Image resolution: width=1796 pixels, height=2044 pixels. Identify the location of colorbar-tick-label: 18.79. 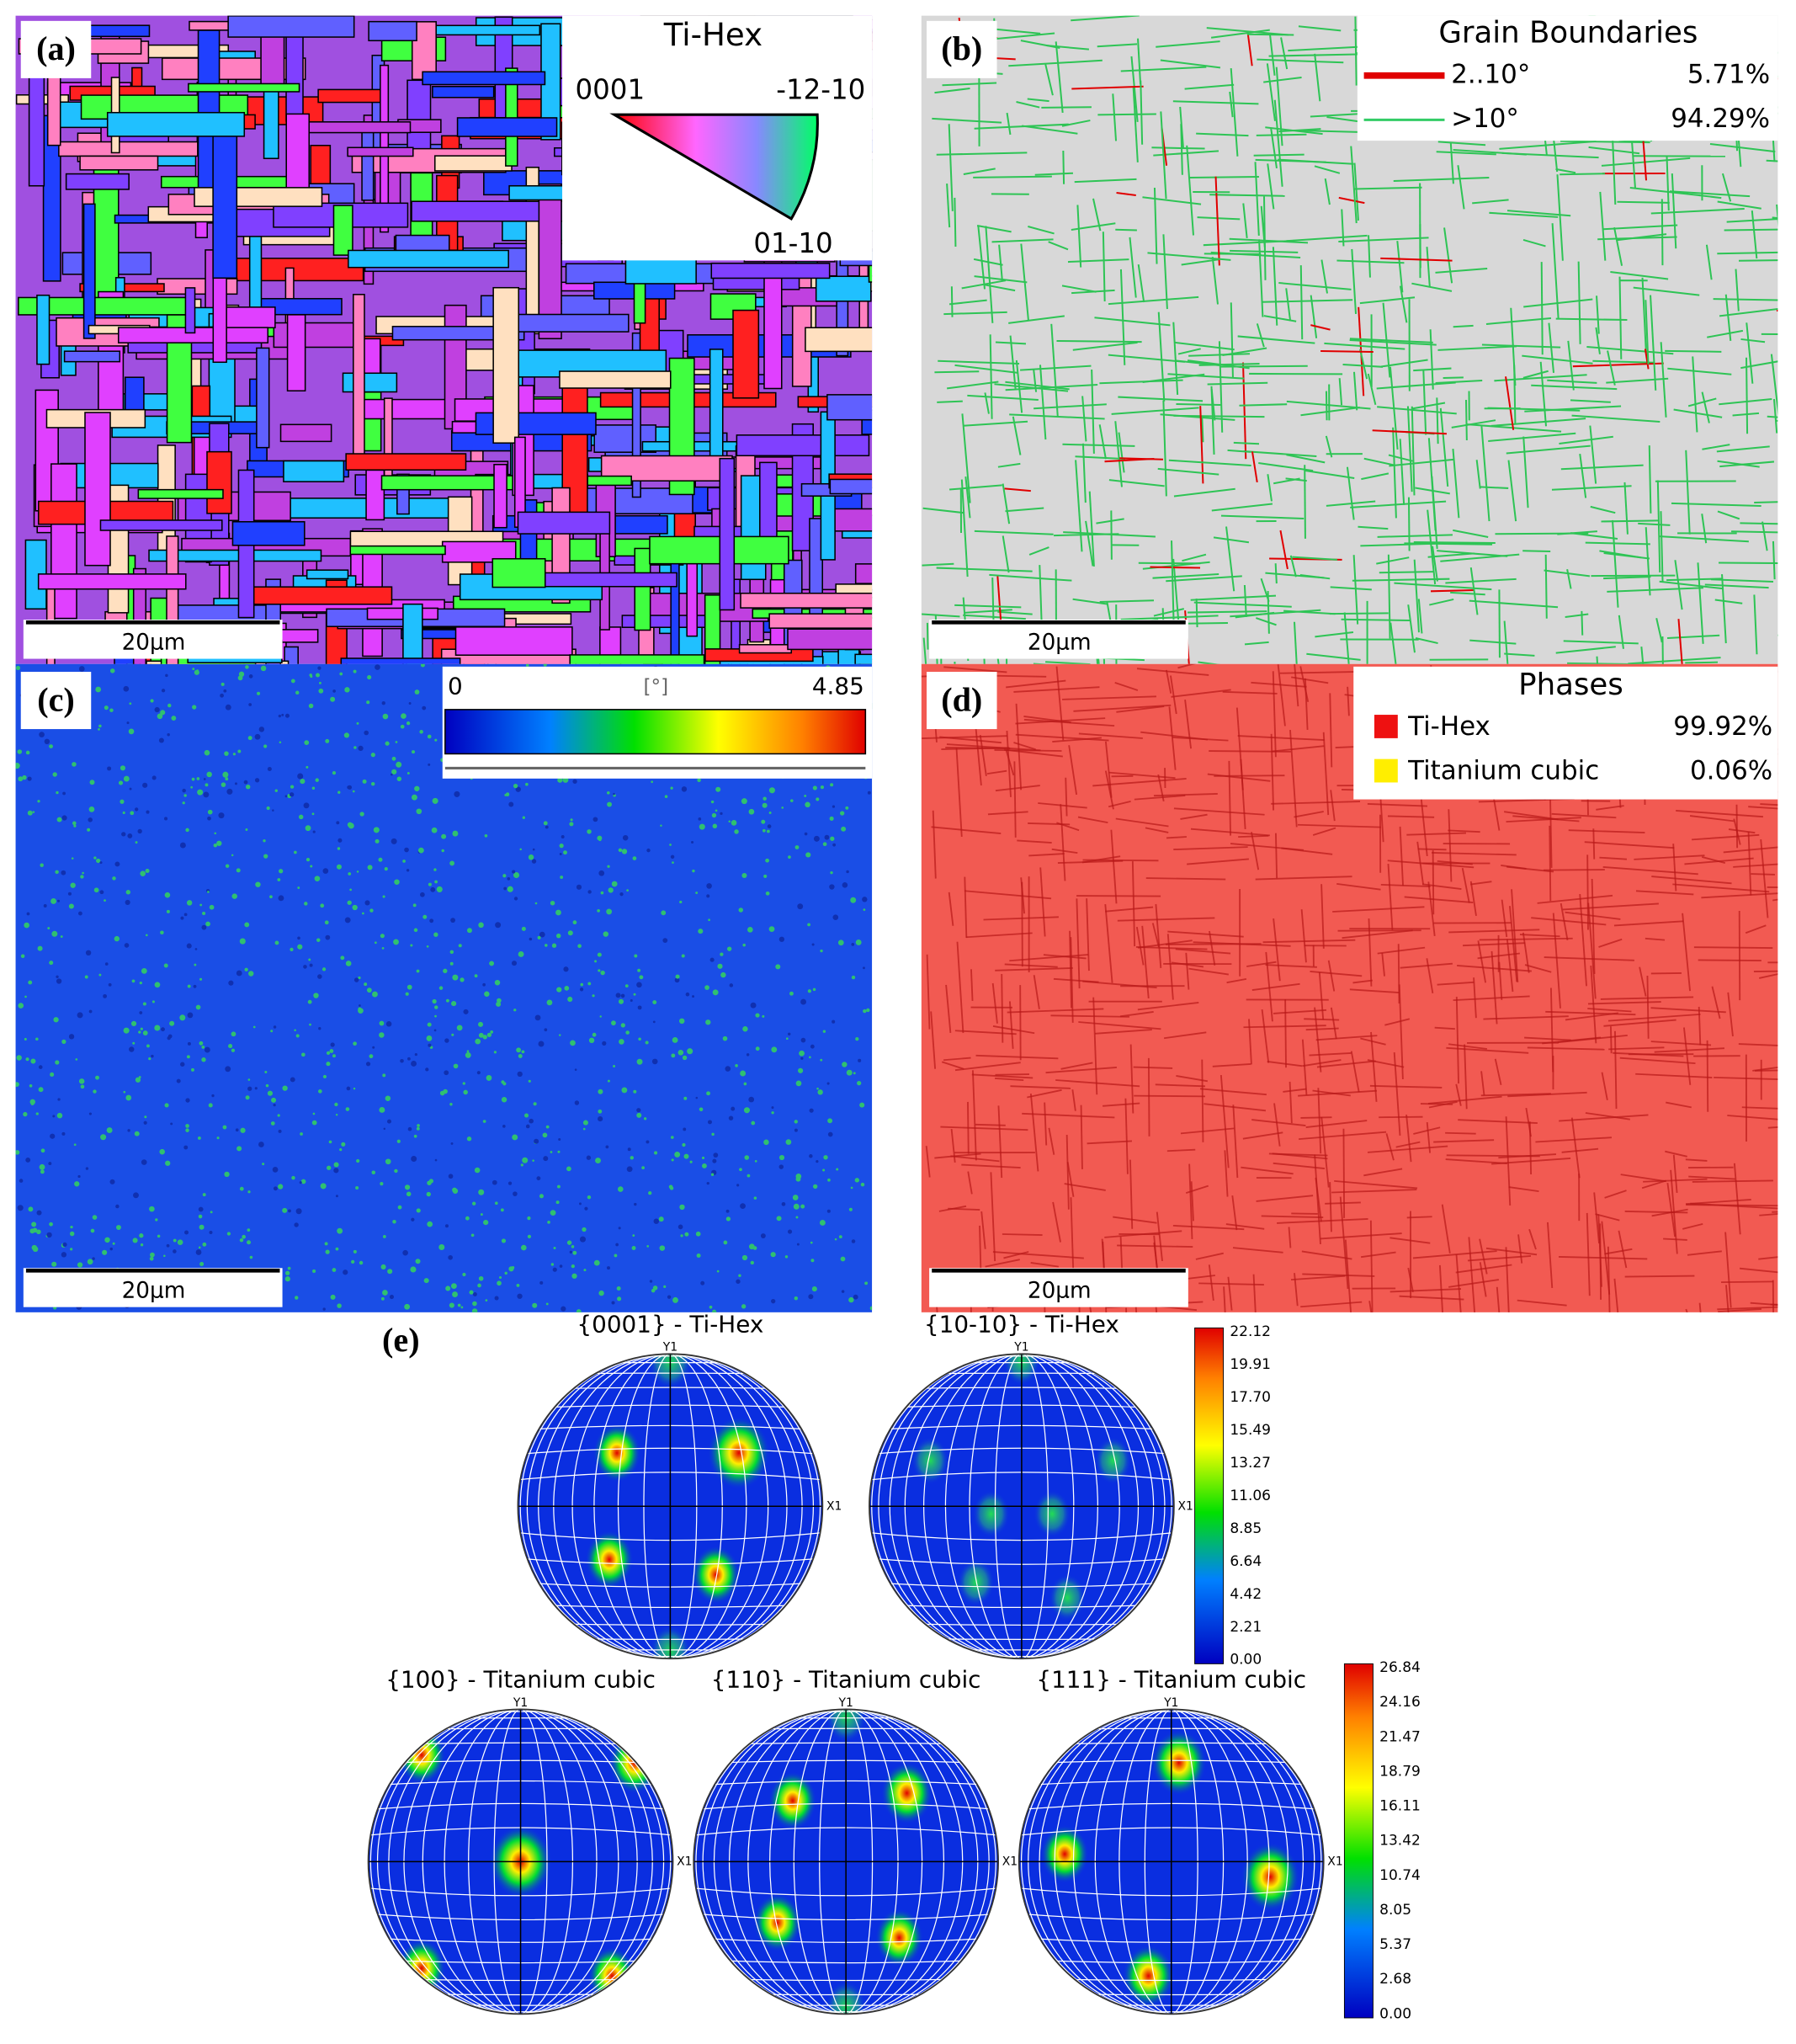
(1400, 1772).